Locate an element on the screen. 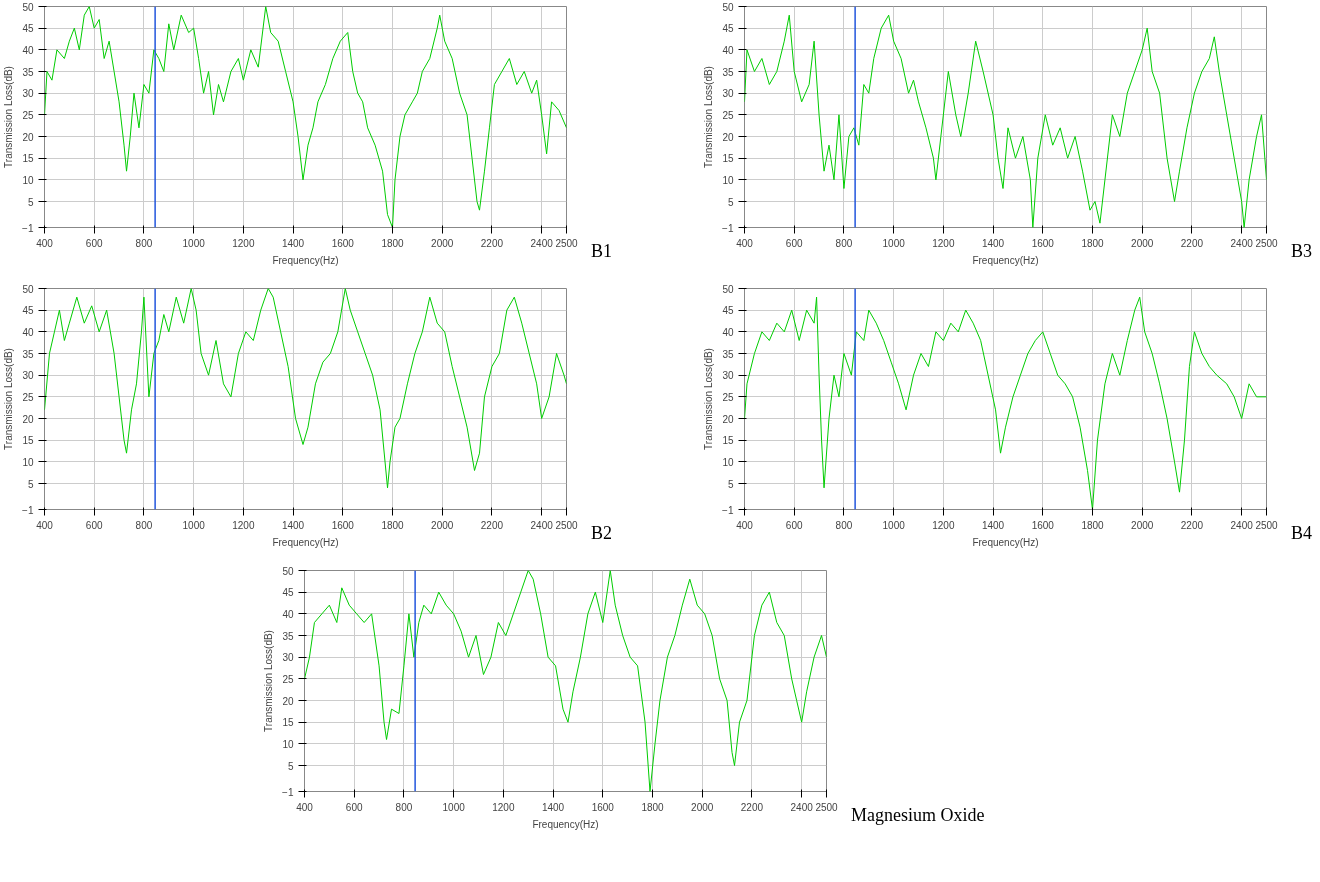 The height and width of the screenshot is (882, 1320). text: B4 is located at coordinates (1302, 533).